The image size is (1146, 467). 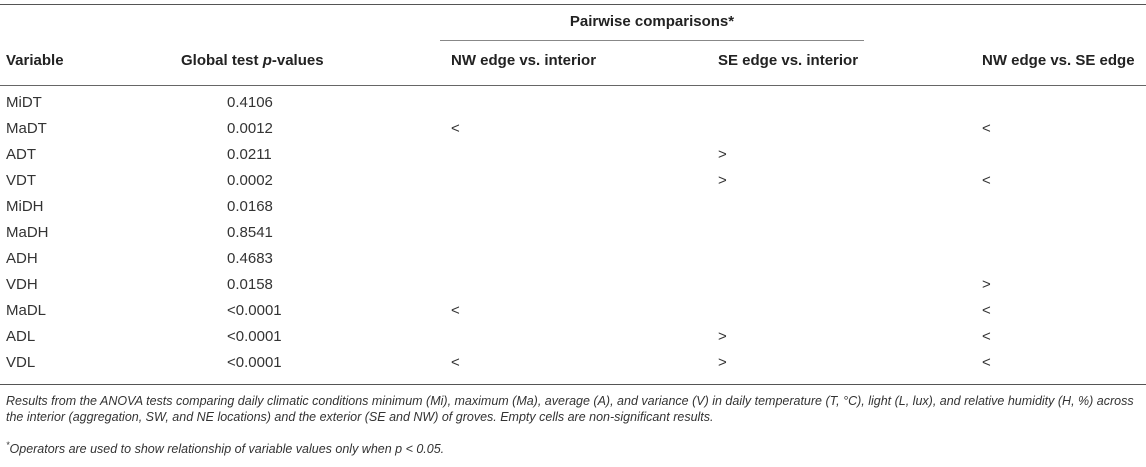 What do you see at coordinates (573, 207) in the screenshot?
I see `table-row: MiDH 0.0168` at bounding box center [573, 207].